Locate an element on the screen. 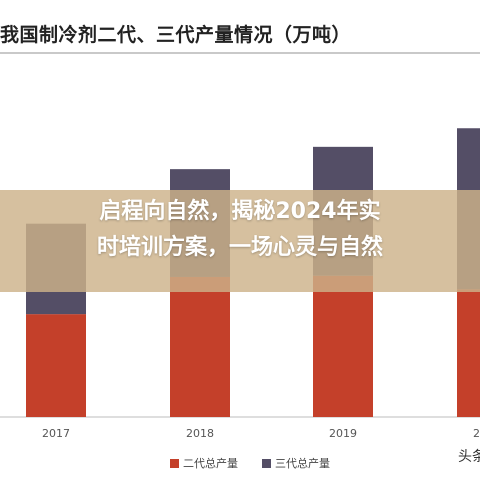 This screenshot has width=480, height=480. legend-item-gen3: 三代总产量 is located at coordinates (296, 463).